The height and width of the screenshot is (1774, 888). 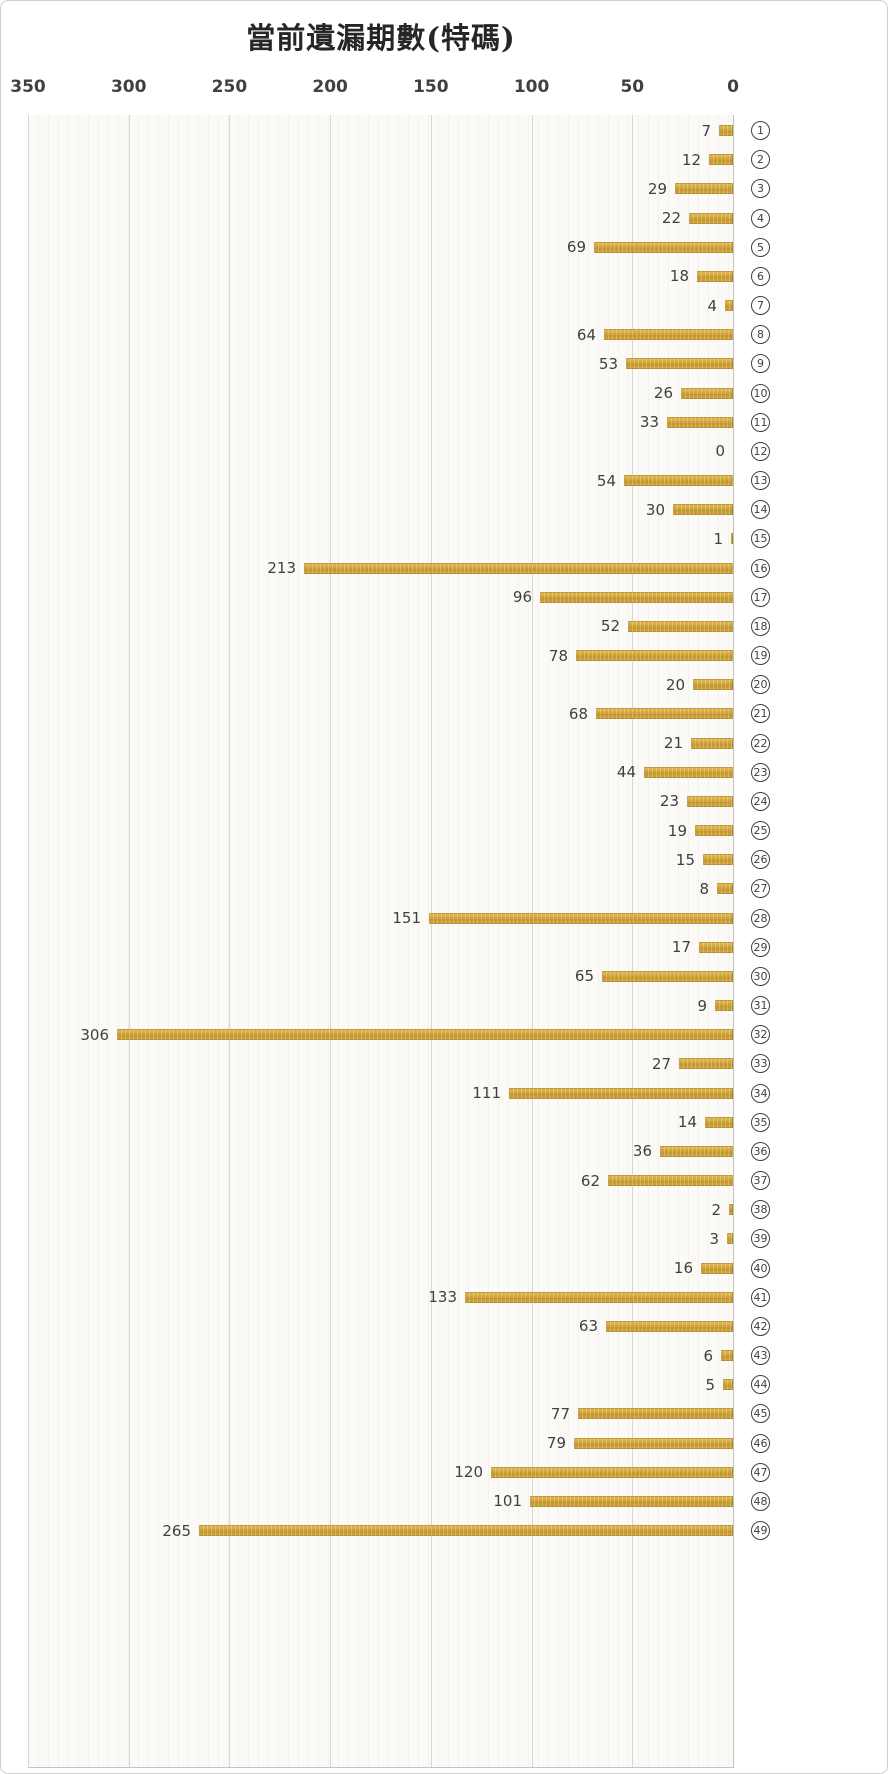 I want to click on value-label: 44, so click(x=626, y=772).